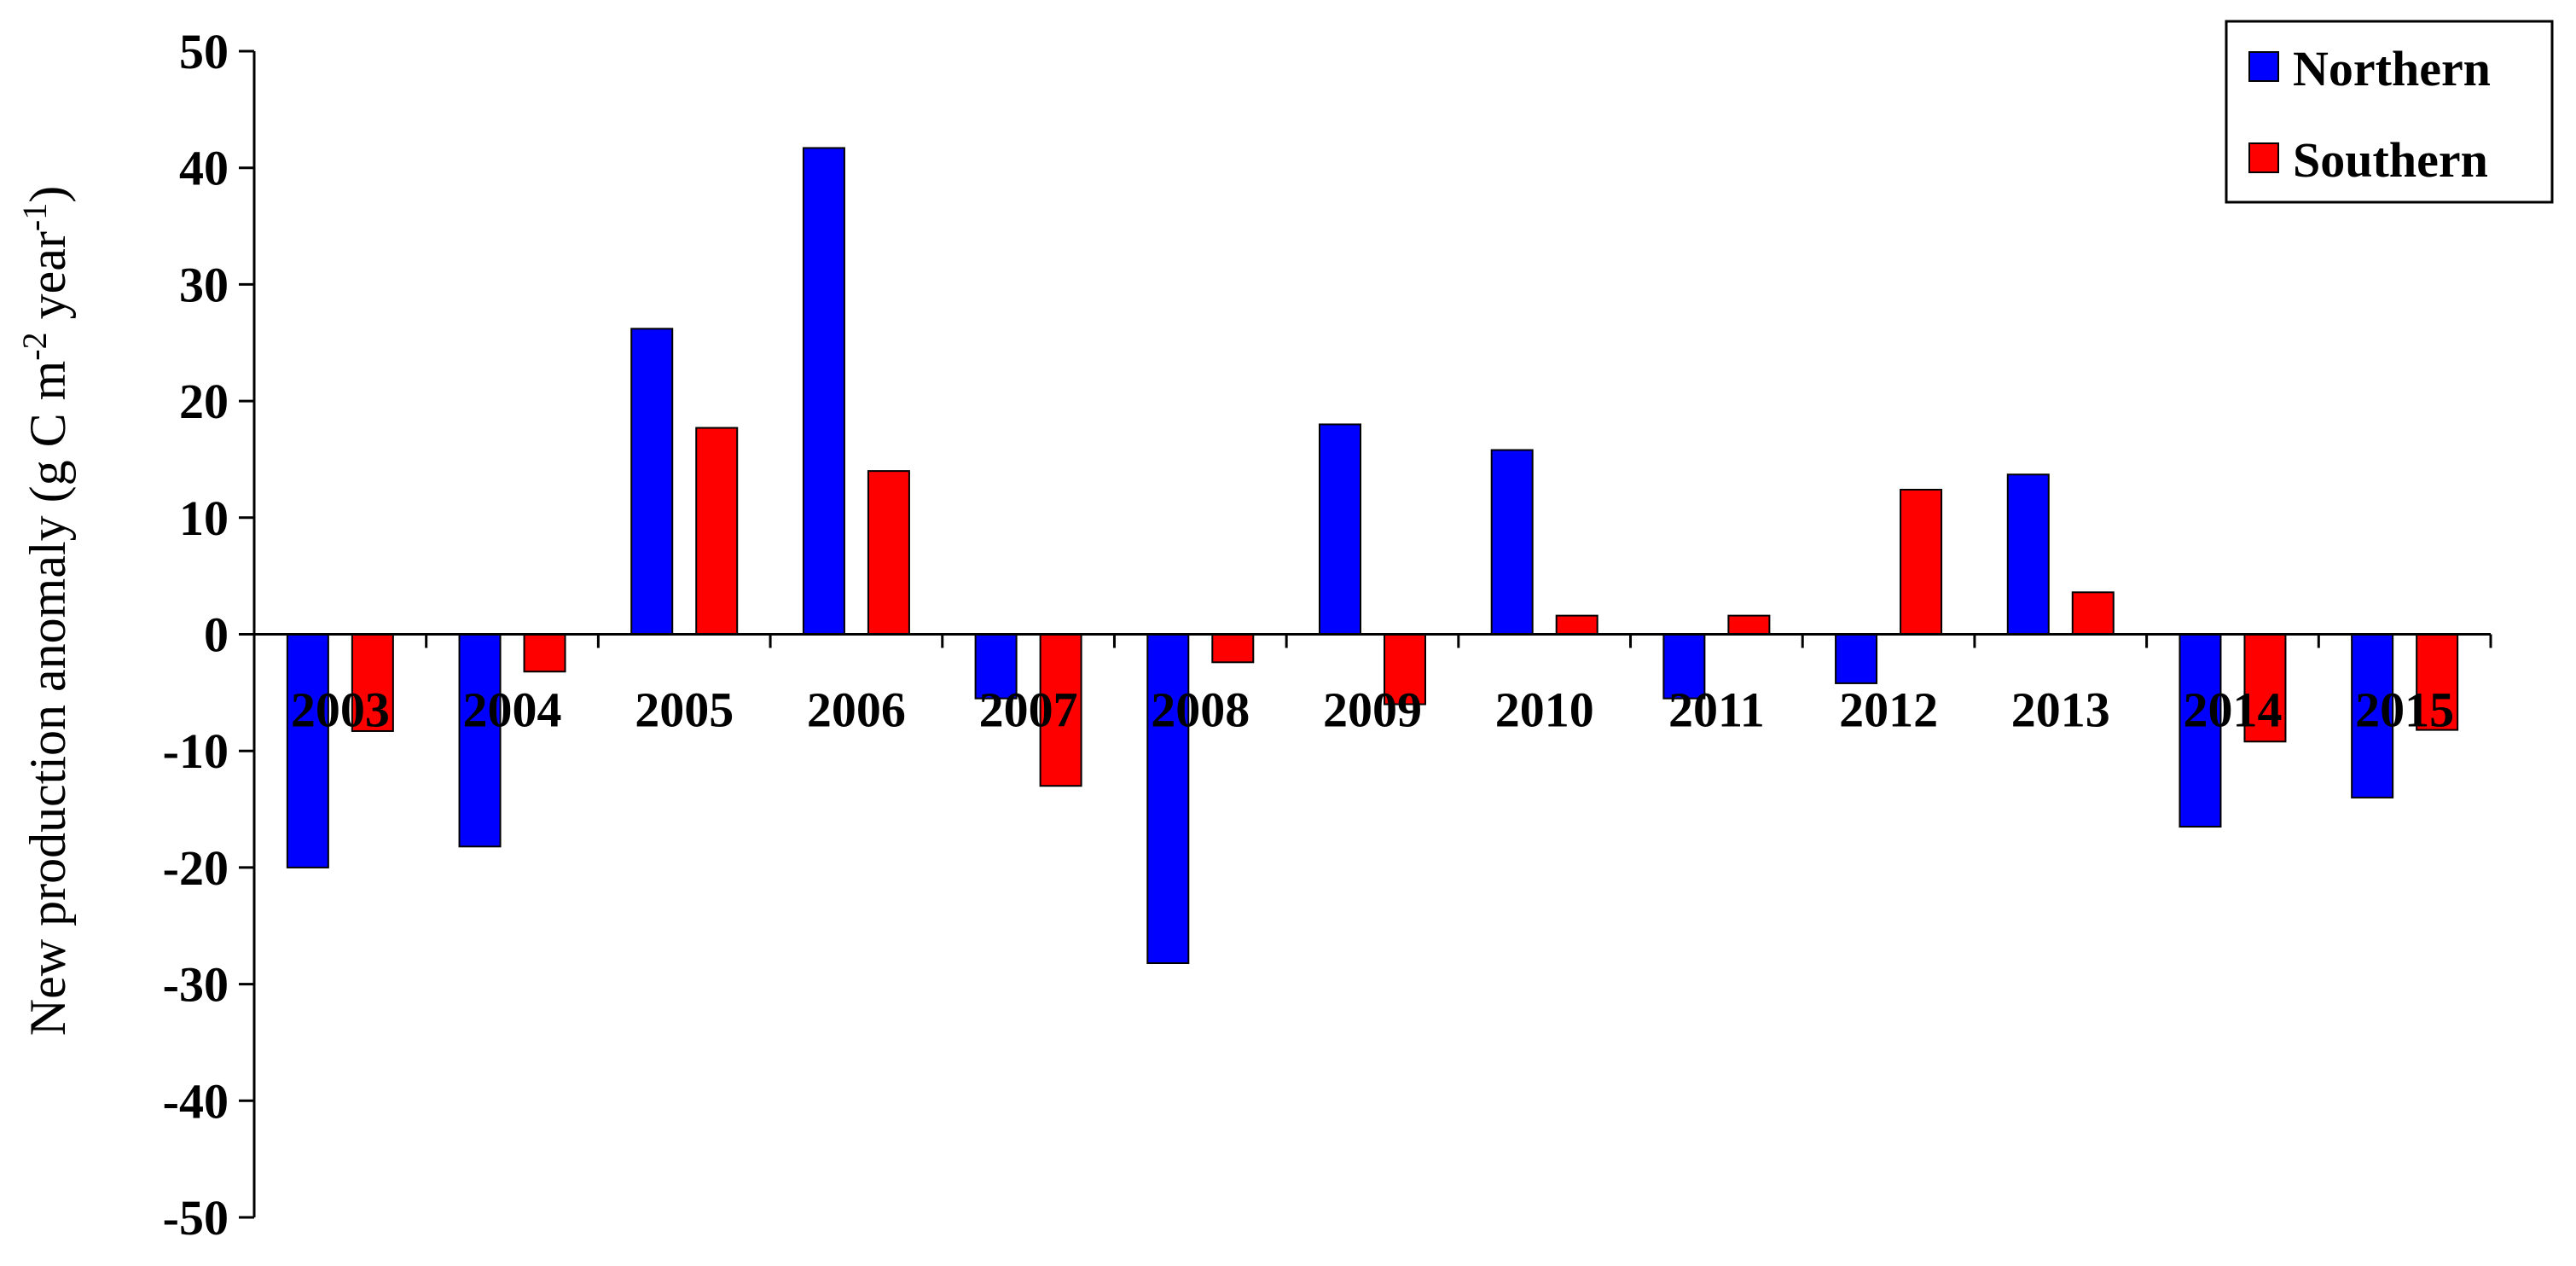 The height and width of the screenshot is (1266, 2576). Describe the element at coordinates (204, 51) in the screenshot. I see `y-tick-label: 50` at that location.